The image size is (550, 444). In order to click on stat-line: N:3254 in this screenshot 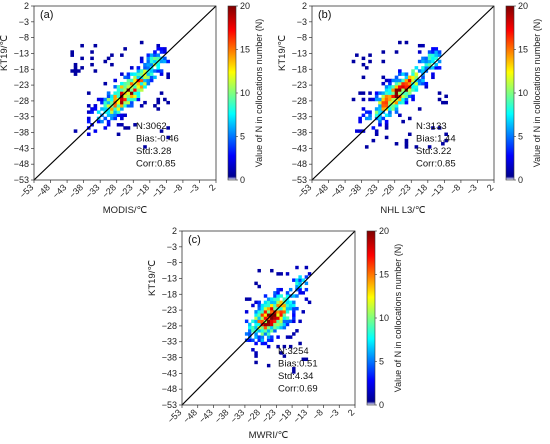, I will do `click(293, 351)`.